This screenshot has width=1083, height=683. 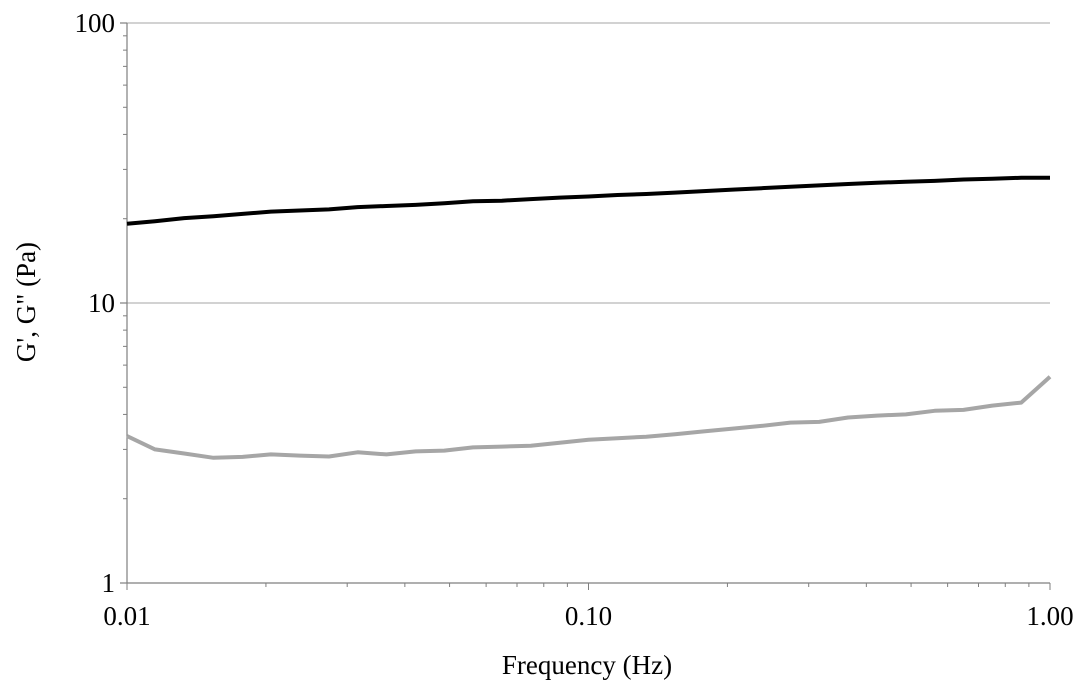 What do you see at coordinates (26, 302) in the screenshot?
I see `y-axis-title: G', G" (Pa)` at bounding box center [26, 302].